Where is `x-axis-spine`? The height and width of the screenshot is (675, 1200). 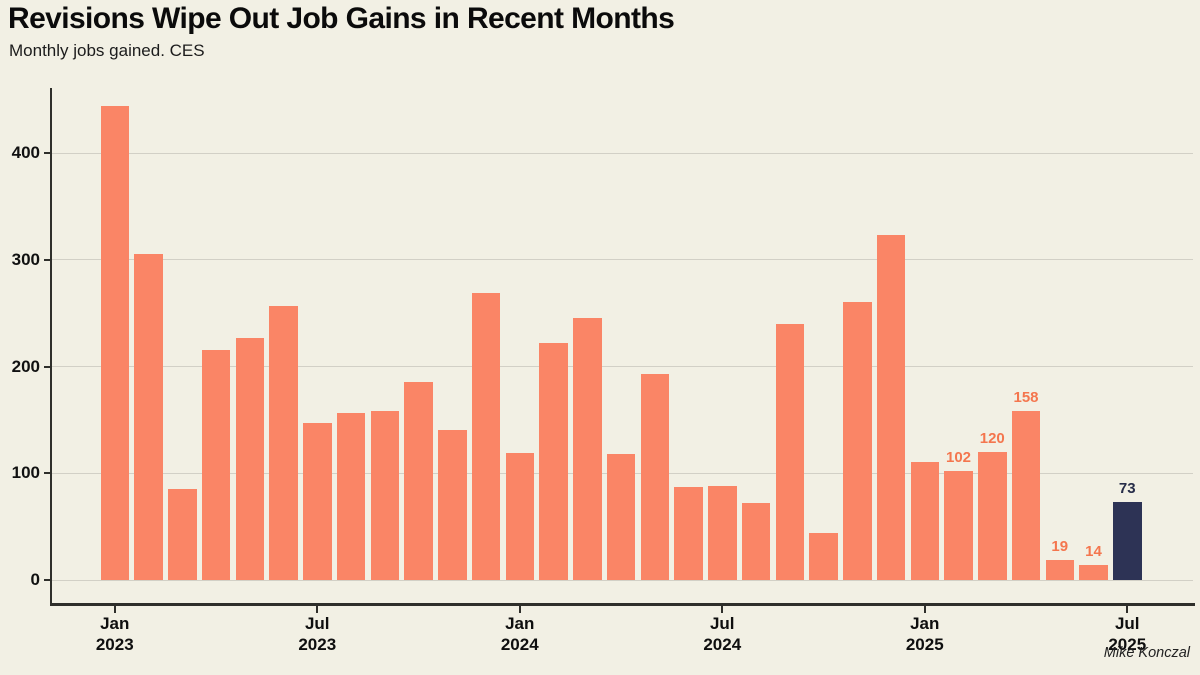
x-axis-spine is located at coordinates (622, 604).